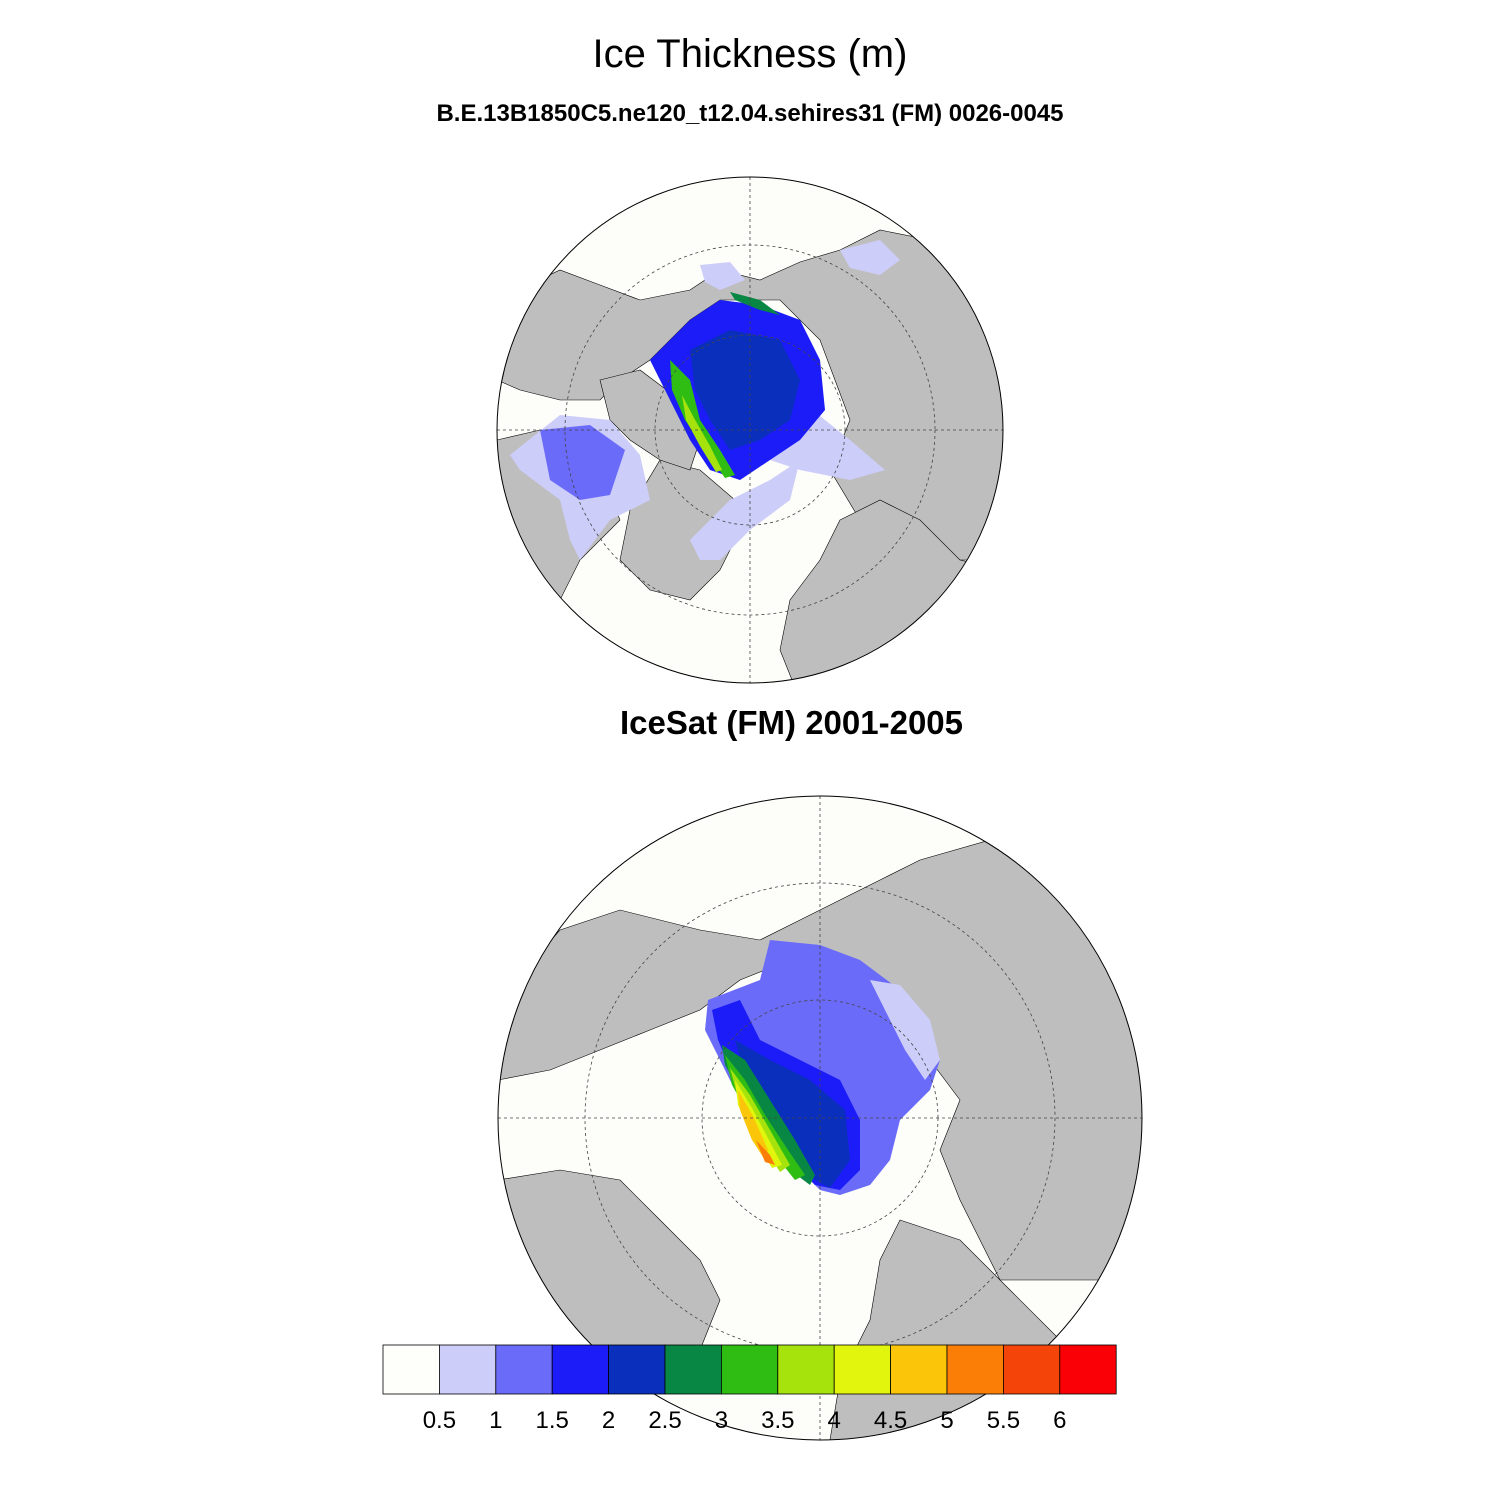 This screenshot has height=1500, width=1500. What do you see at coordinates (702, 433) in the screenshot?
I see `panel1-ice-yellow` at bounding box center [702, 433].